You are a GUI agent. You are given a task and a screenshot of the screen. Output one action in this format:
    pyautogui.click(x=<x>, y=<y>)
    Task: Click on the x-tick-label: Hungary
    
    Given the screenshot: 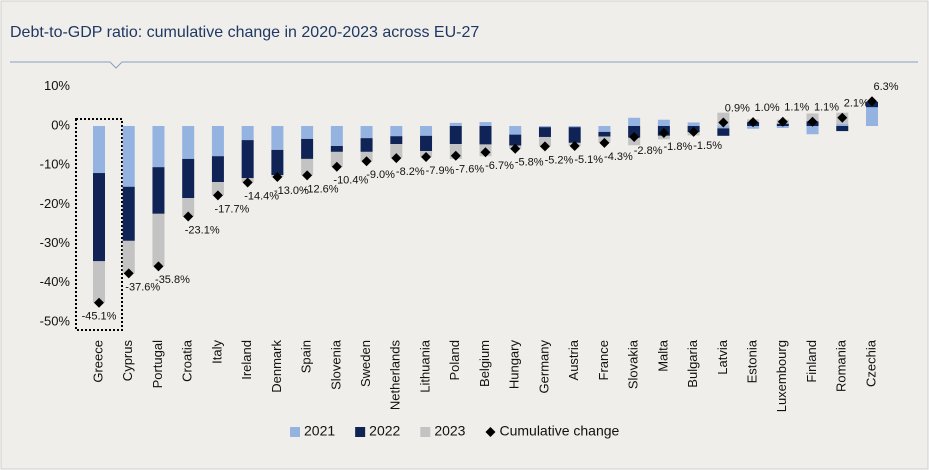 What is the action you would take?
    pyautogui.click(x=514, y=365)
    